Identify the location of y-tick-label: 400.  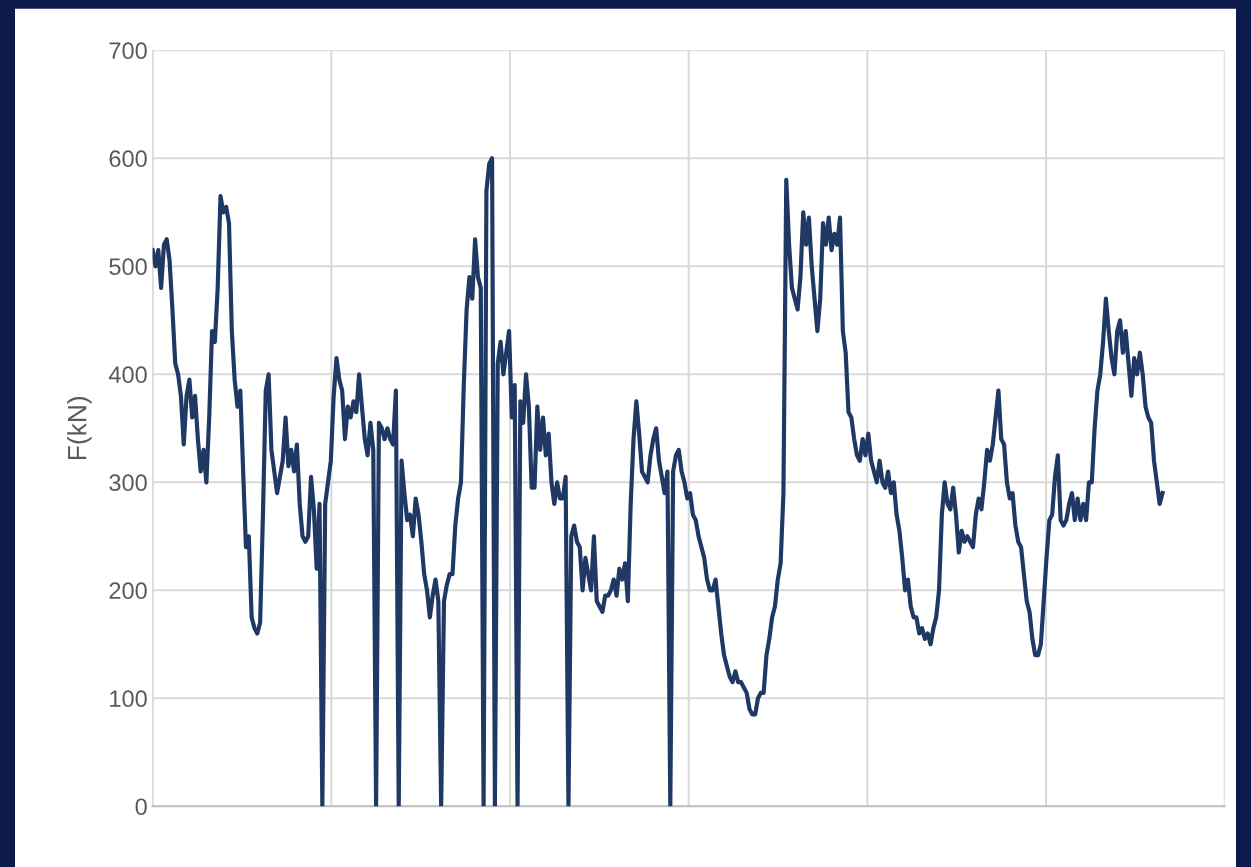
(127, 375).